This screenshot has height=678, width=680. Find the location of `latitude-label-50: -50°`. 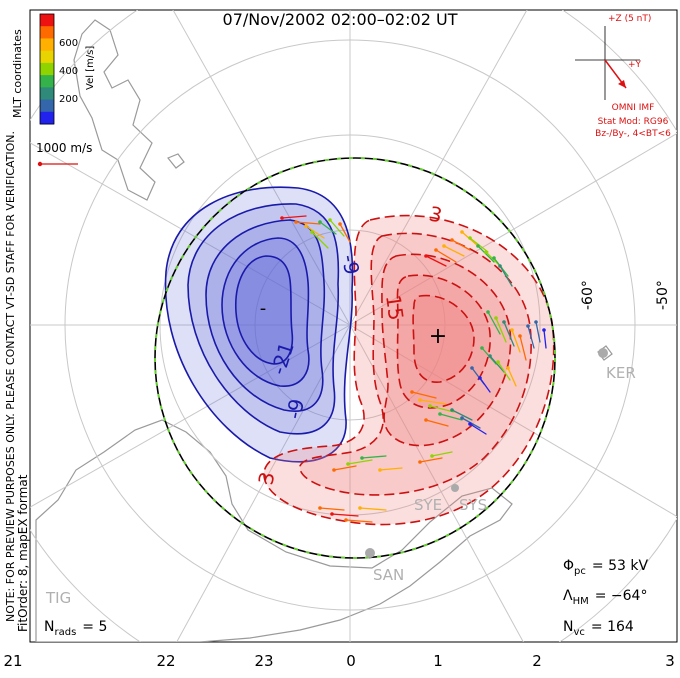

latitude-label-50: -50° is located at coordinates (663, 295).